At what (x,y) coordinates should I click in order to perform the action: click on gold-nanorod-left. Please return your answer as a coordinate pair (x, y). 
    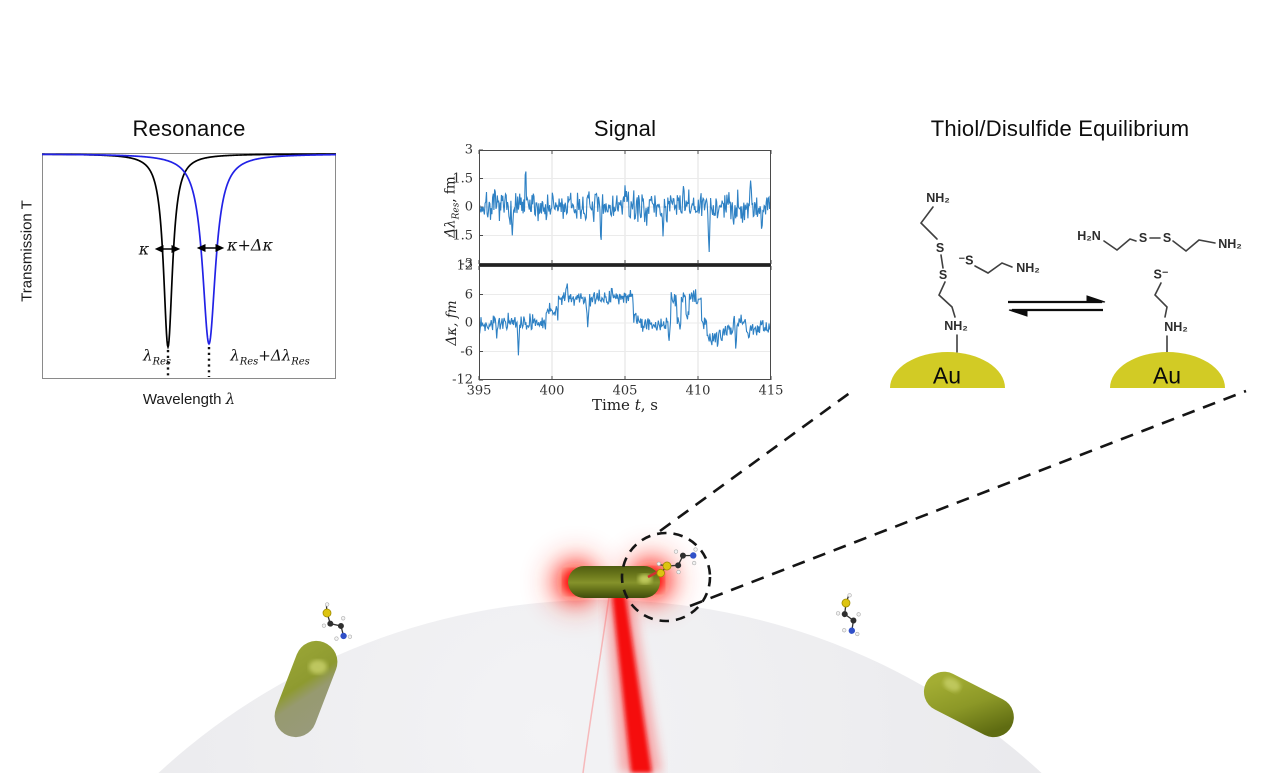
    Looking at the image, I should click on (306, 689).